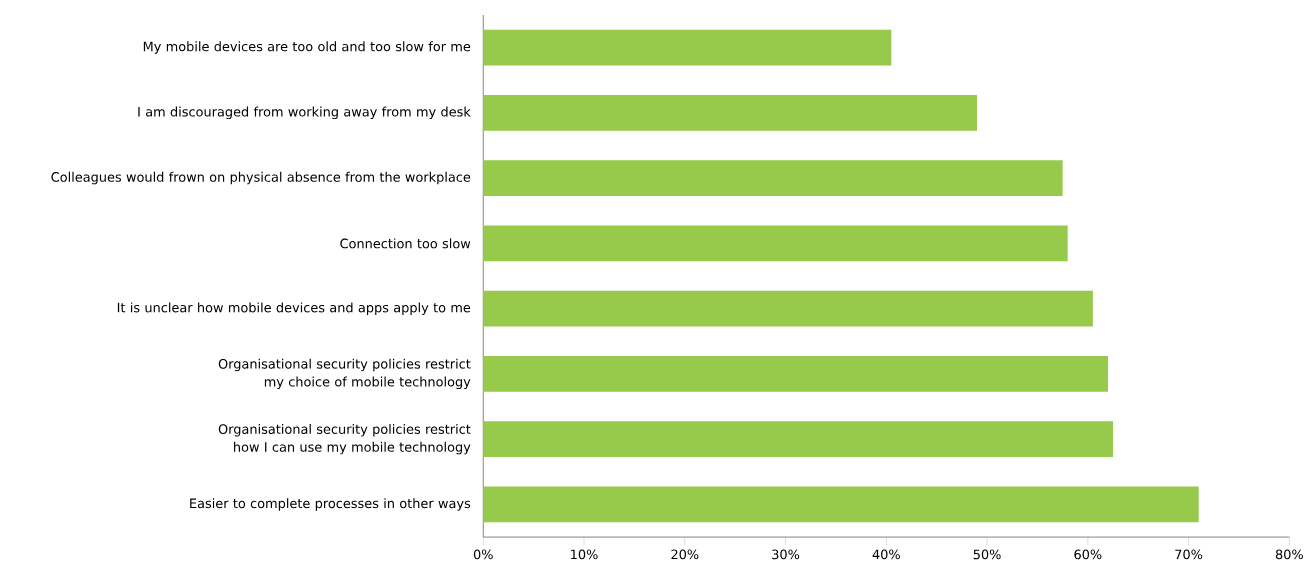  Describe the element at coordinates (786, 554) in the screenshot. I see `x-tick-label: 30%` at that location.